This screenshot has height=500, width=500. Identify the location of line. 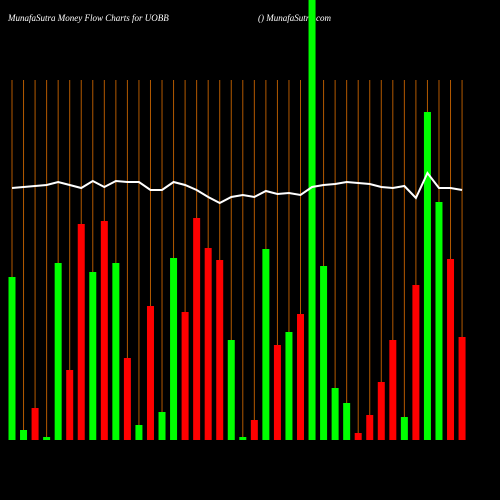
(237, 188).